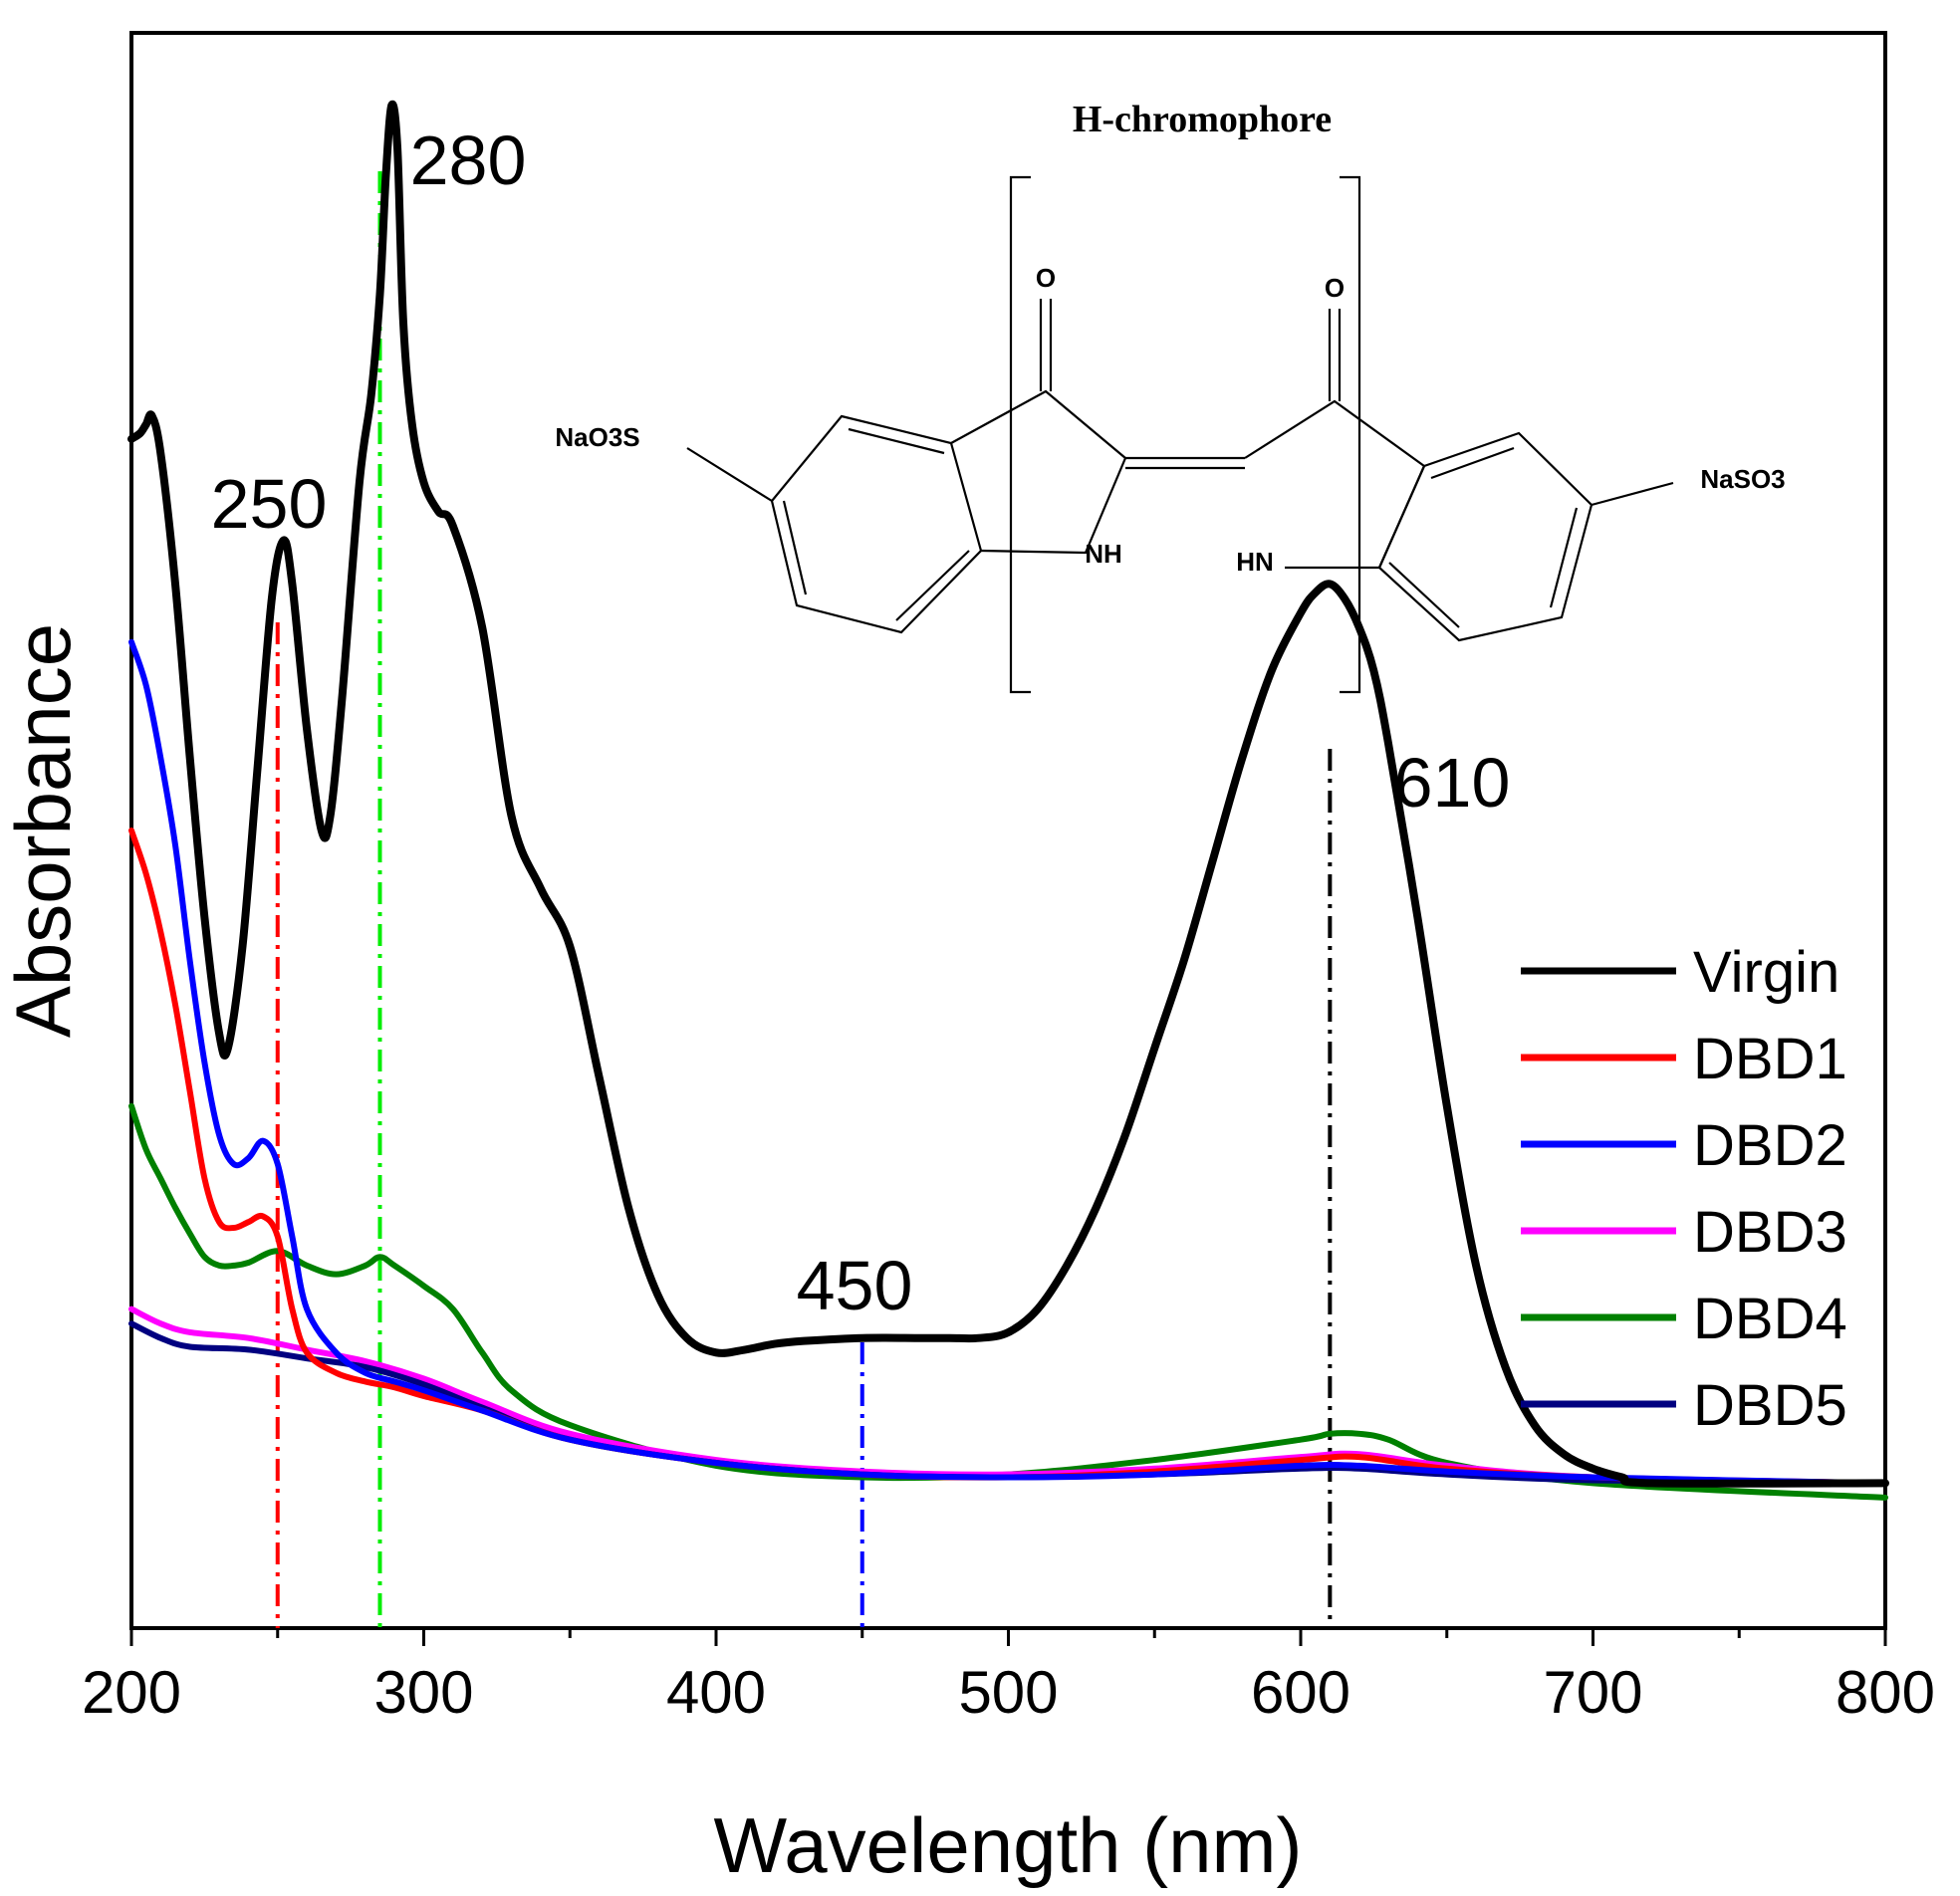  I want to click on right-bracket, so click(1351, 434).